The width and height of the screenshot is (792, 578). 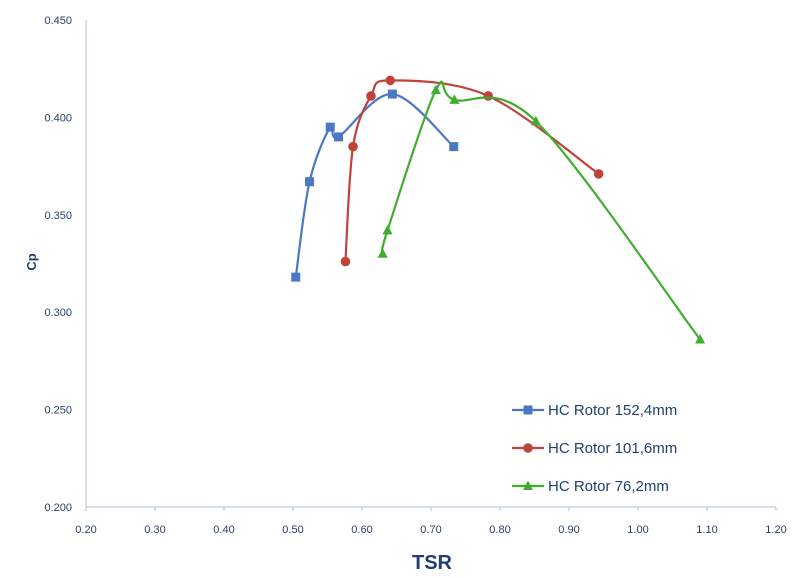 I want to click on x-tick-label: 0.90, so click(x=568, y=530).